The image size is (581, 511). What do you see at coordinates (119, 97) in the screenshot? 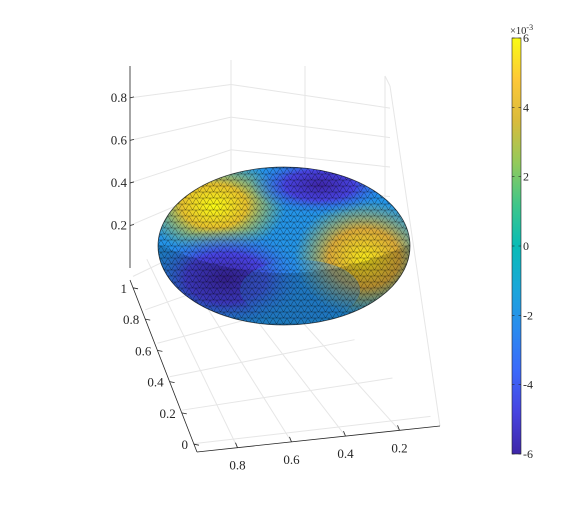
I see `z-tick-label: 0.8` at bounding box center [119, 97].